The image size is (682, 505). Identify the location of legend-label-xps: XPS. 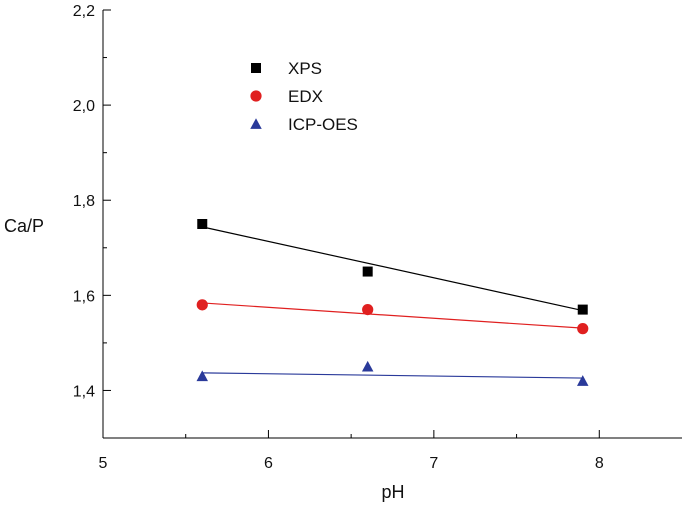
(305, 68).